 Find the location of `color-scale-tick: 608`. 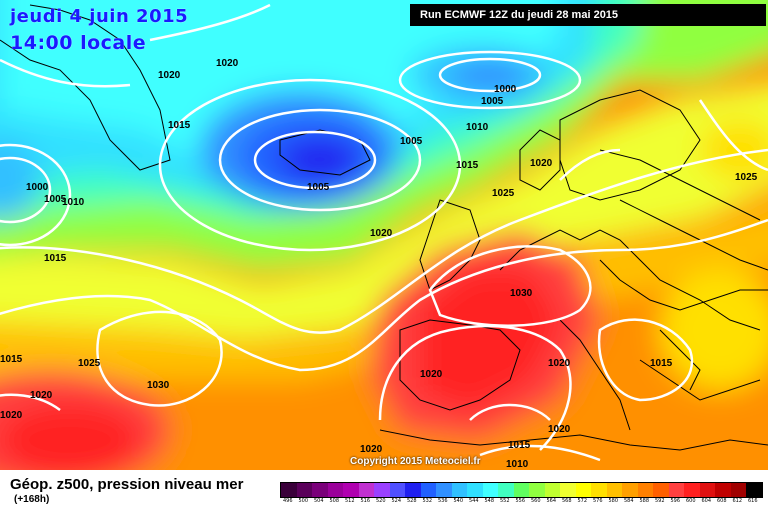

color-scale-tick: 608 is located at coordinates (721, 501).